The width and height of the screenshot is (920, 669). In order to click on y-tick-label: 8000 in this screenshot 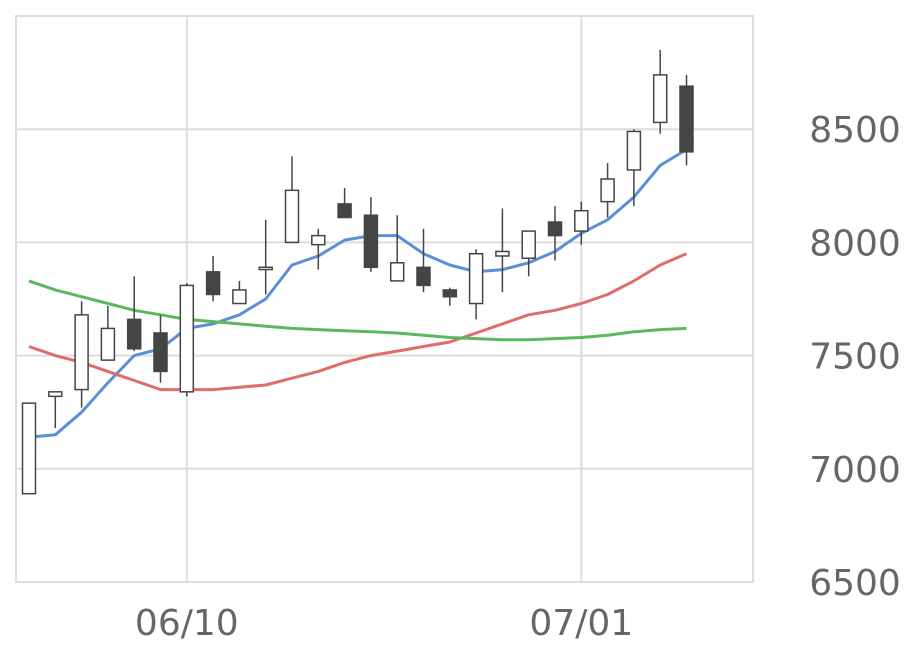, I will do `click(855, 243)`.